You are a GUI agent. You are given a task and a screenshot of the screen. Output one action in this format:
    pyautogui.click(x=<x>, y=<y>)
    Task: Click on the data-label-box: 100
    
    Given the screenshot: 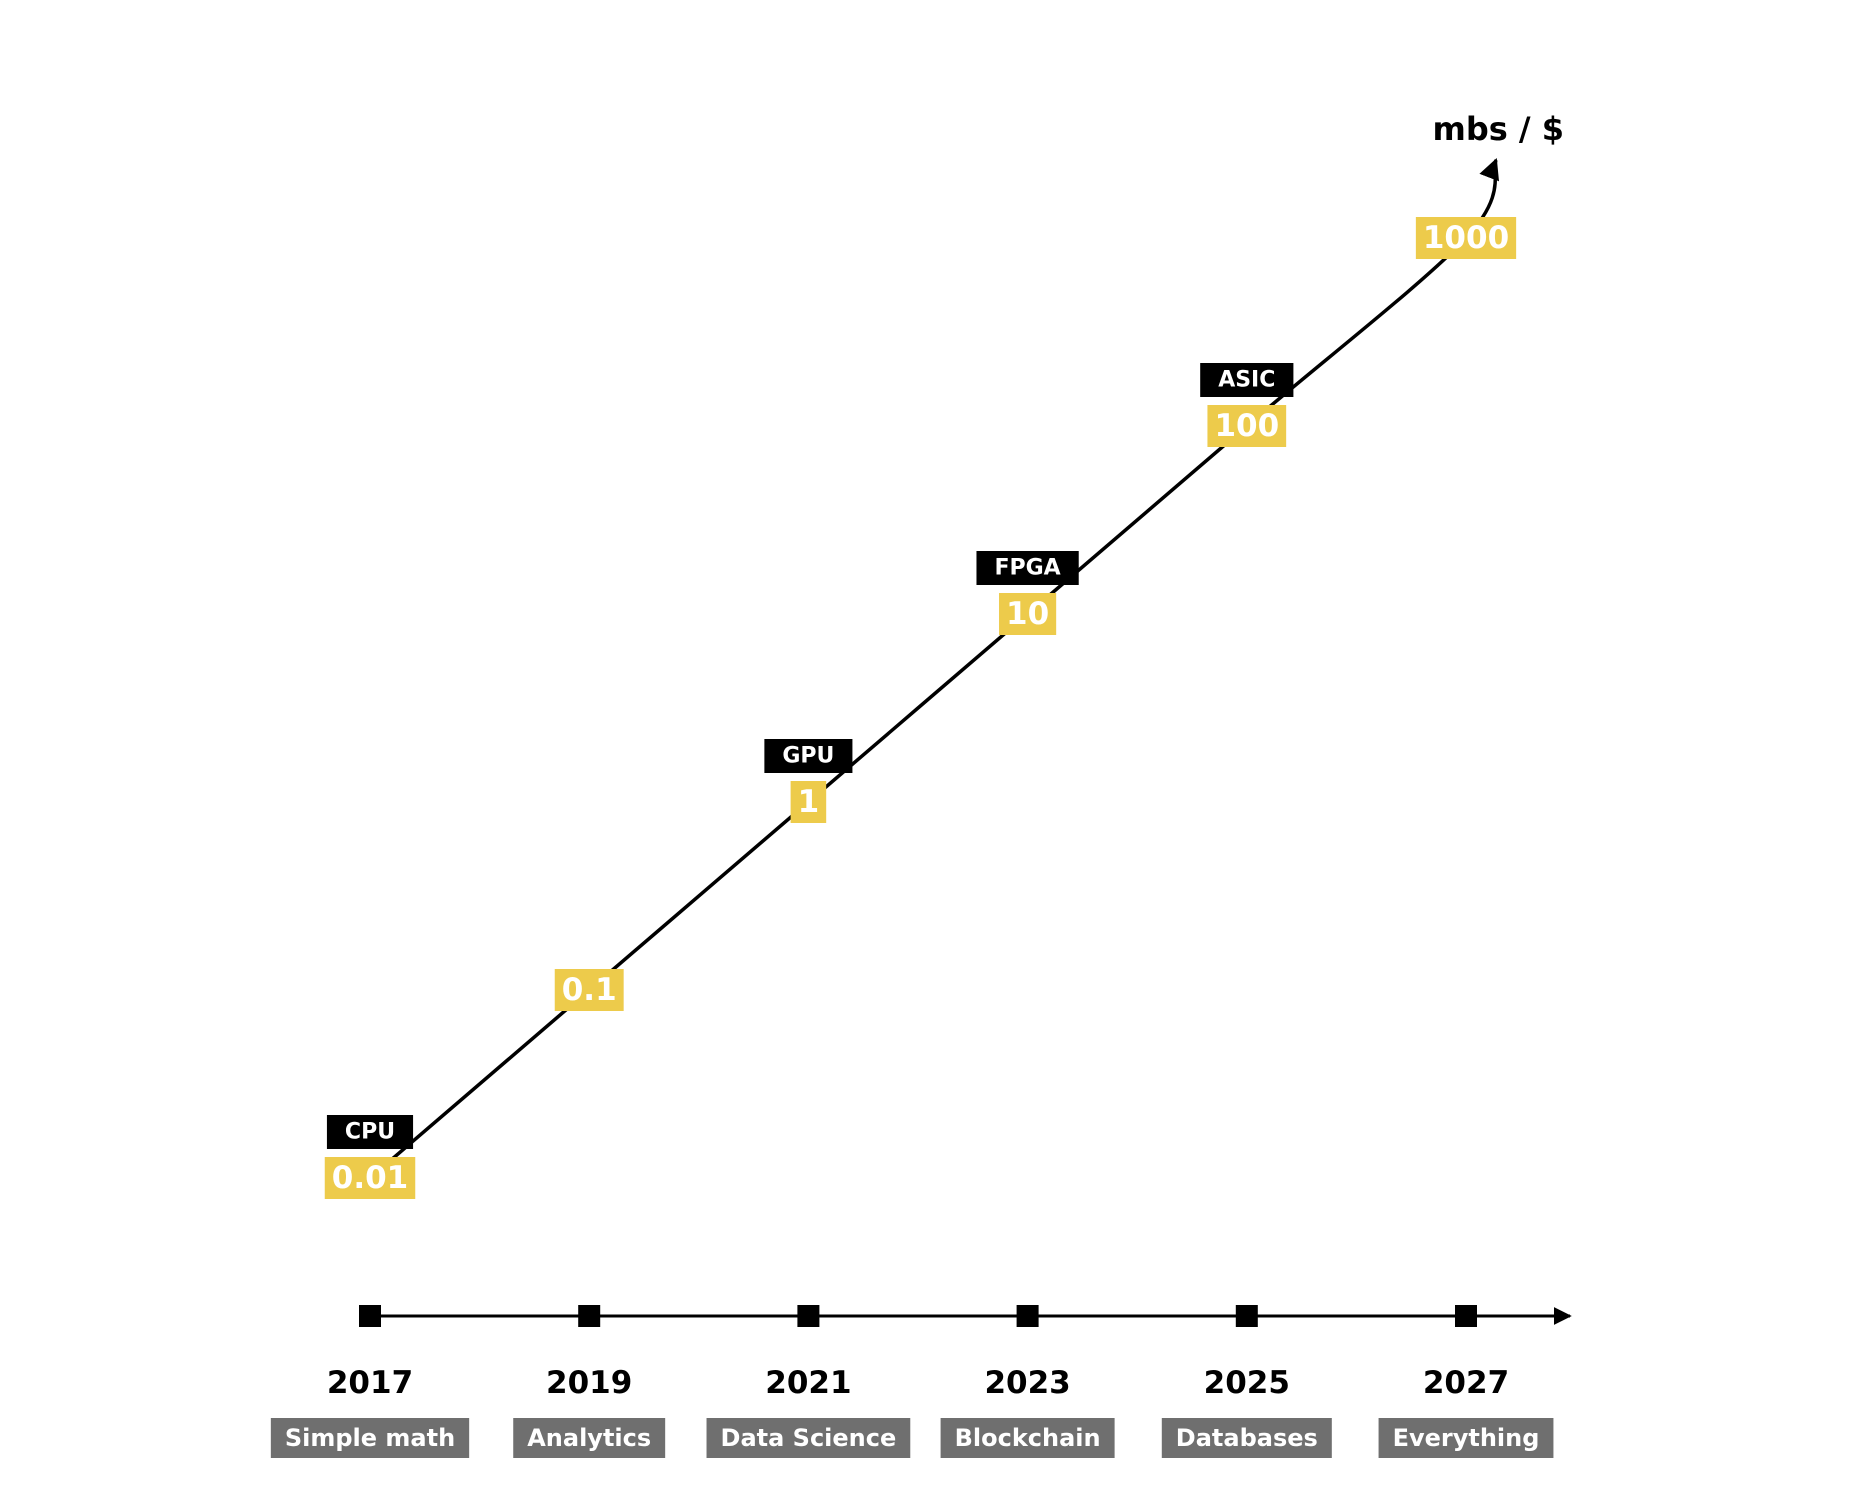 What is the action you would take?
    pyautogui.click(x=1247, y=426)
    